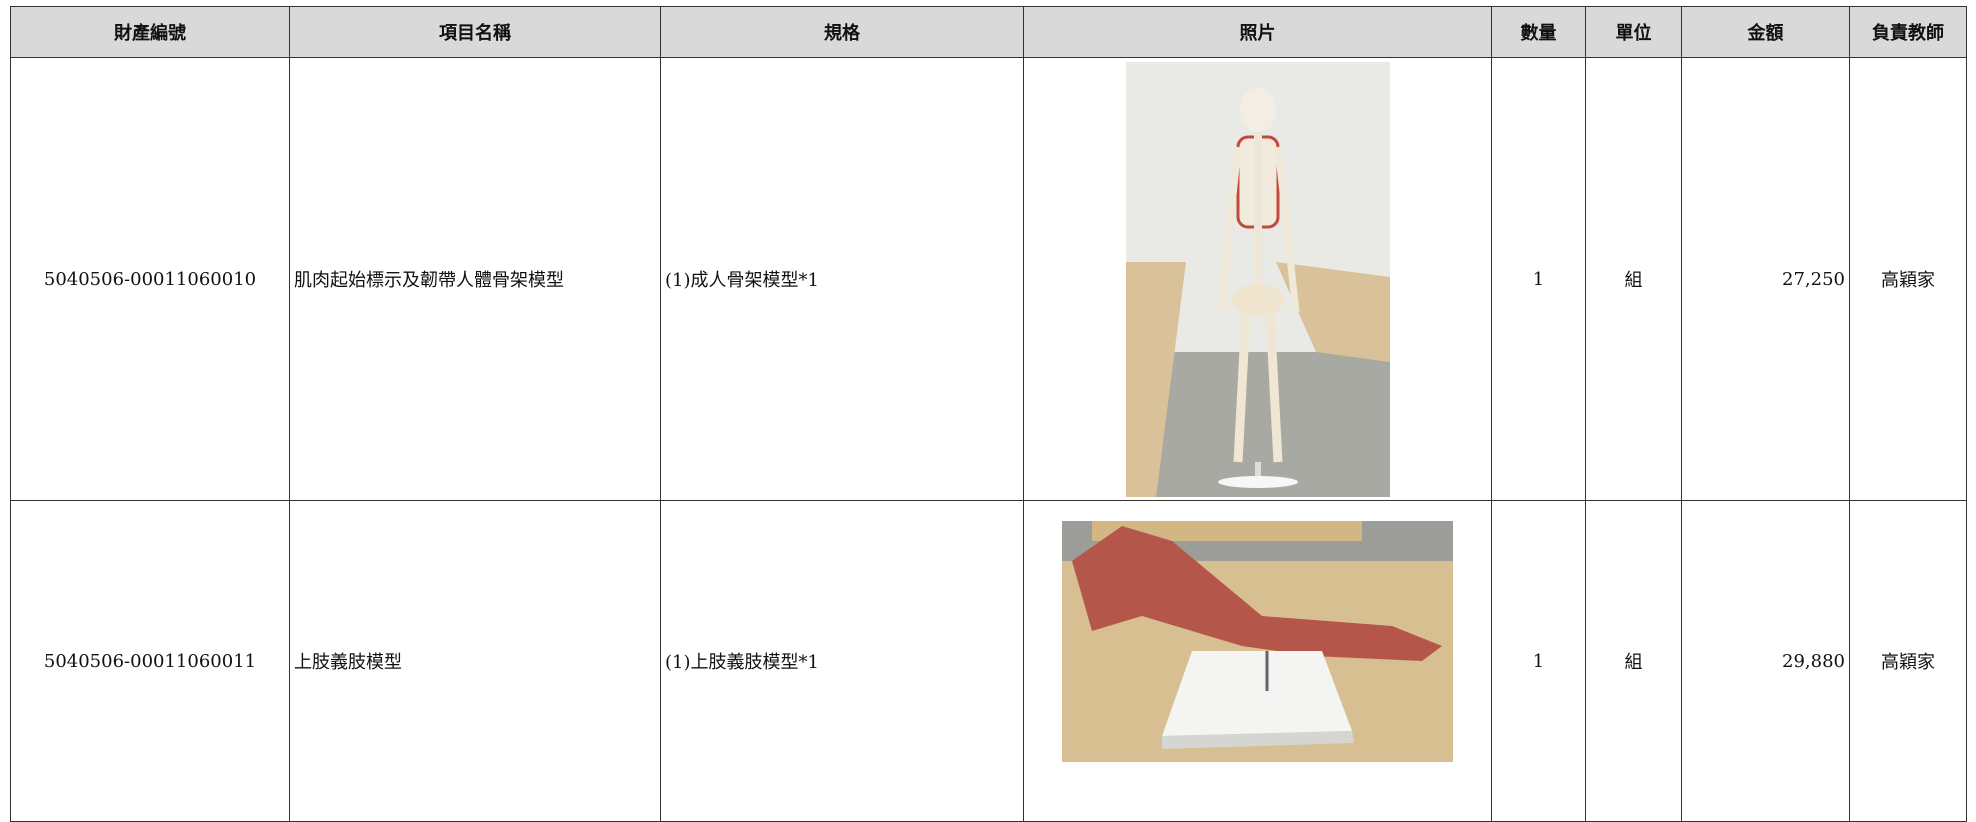 The height and width of the screenshot is (822, 1976). I want to click on asset-id: 5040506-00011060011, so click(150, 661).